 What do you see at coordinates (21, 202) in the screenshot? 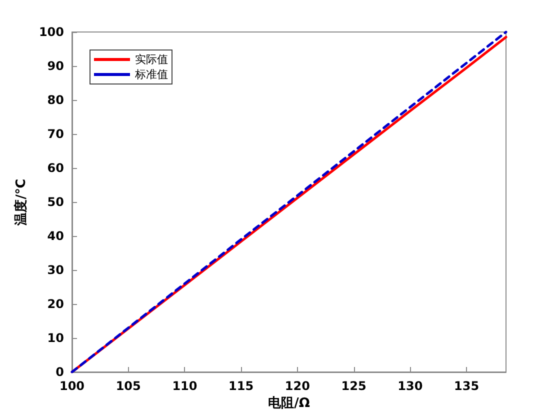
I see `y-axis-title: 温度/℃` at bounding box center [21, 202].